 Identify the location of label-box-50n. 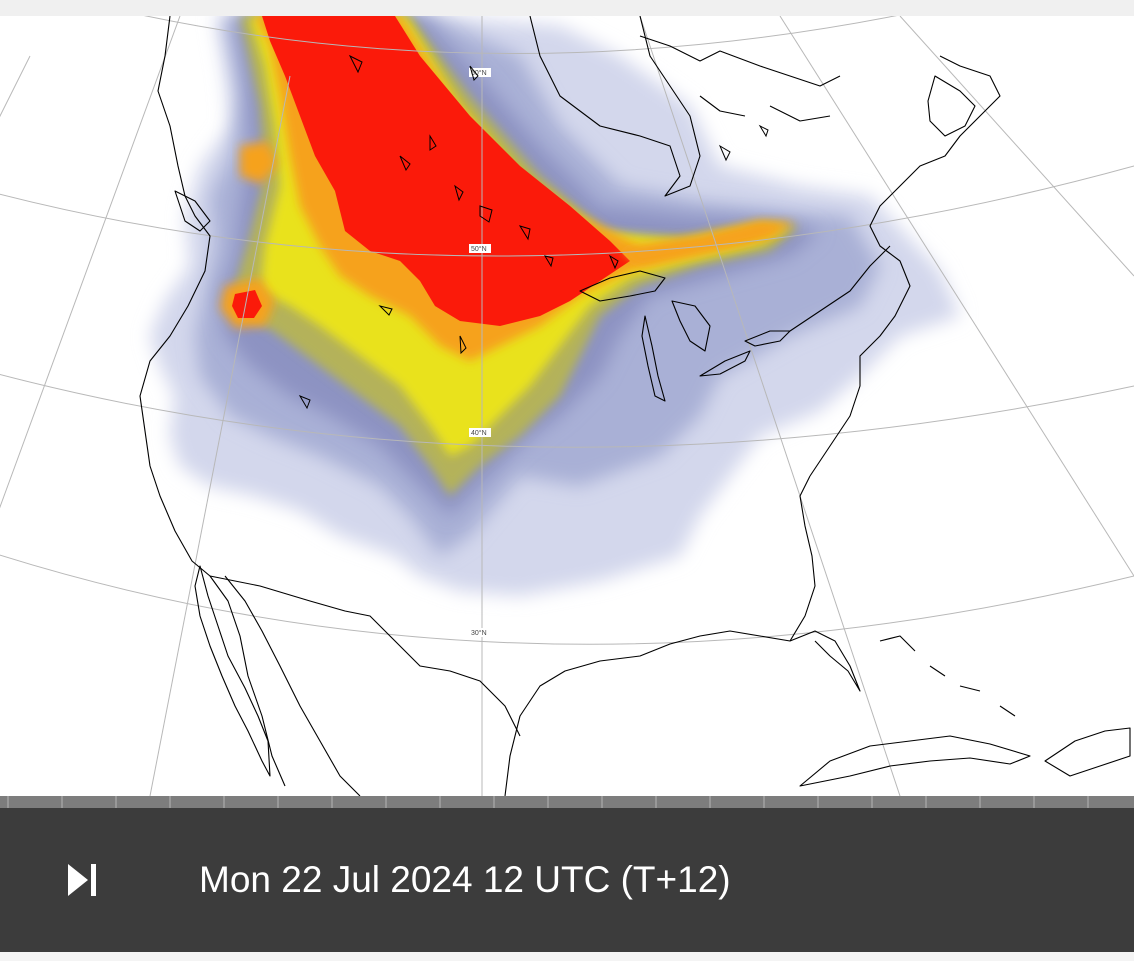
(480, 248).